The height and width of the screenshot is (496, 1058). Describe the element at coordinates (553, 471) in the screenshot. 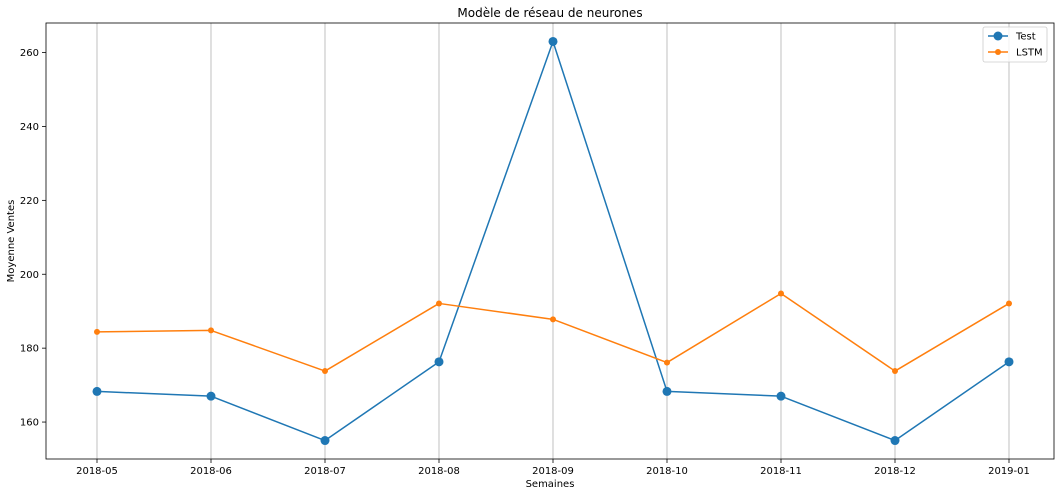

I see `x-tick-label-2018-09: 2018-09` at that location.